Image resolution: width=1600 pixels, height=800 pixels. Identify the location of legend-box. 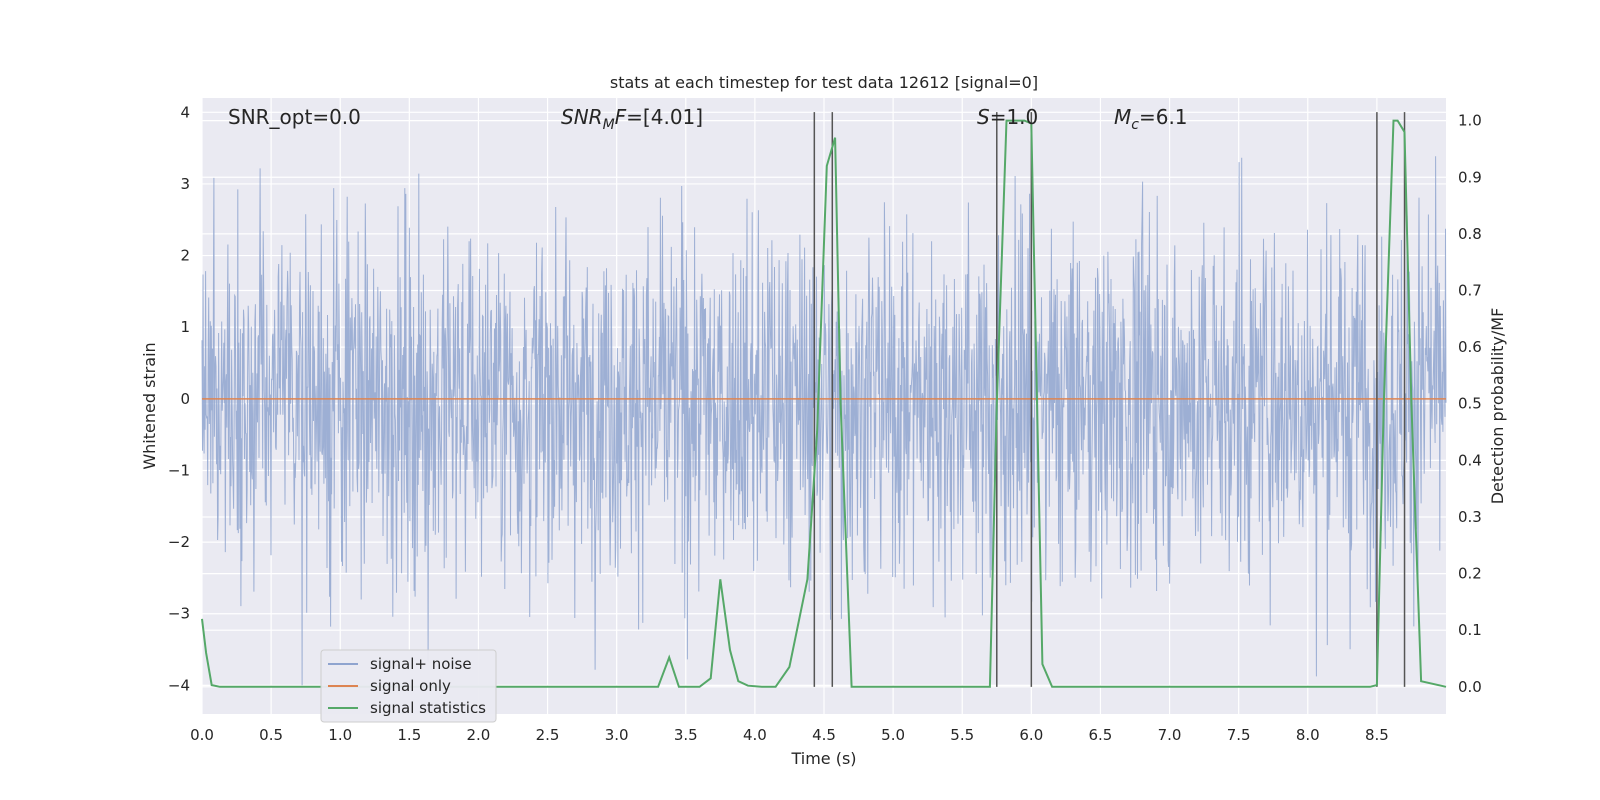
(408, 686).